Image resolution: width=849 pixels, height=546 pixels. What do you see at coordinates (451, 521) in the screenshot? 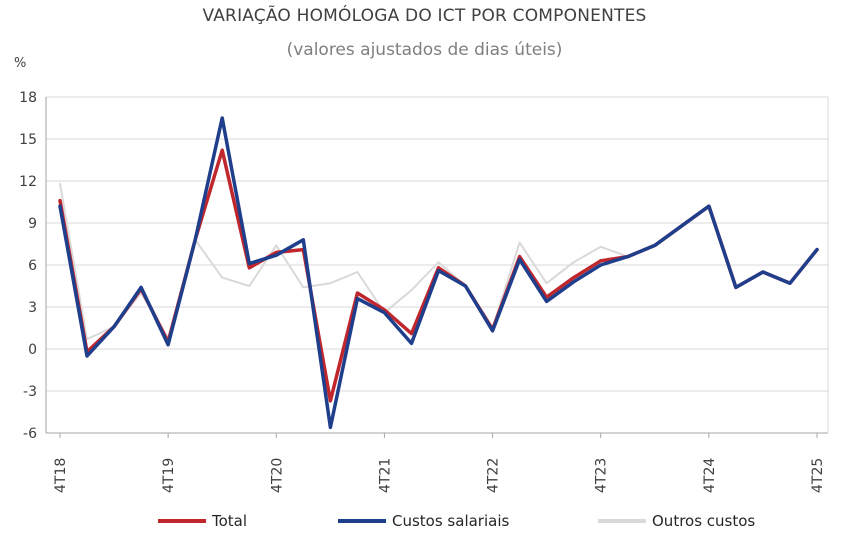
I see `legend-label-custos-salariais: Custos salariais` at bounding box center [451, 521].